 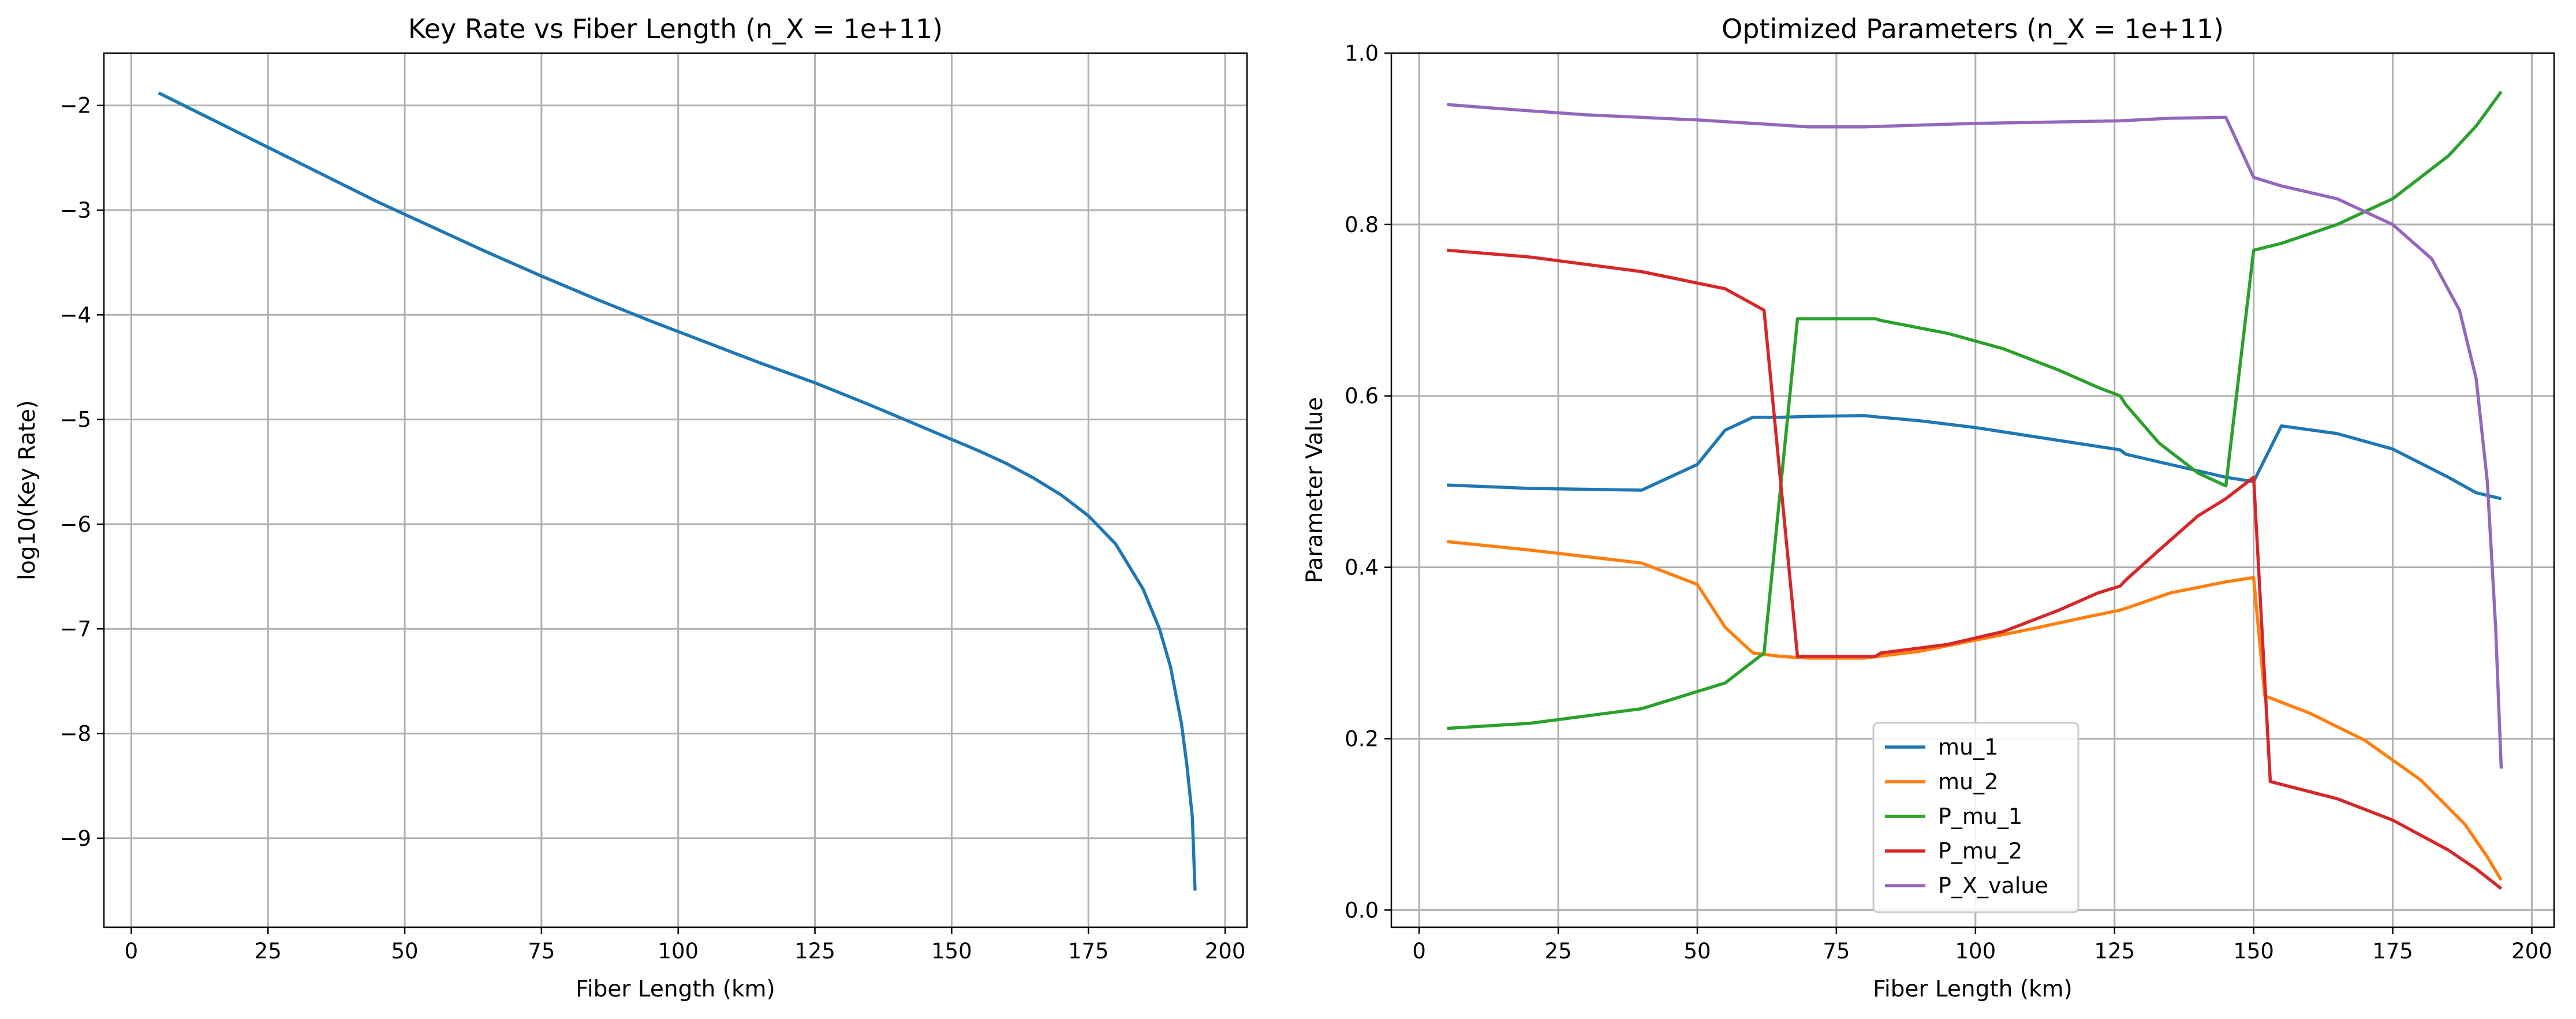 What do you see at coordinates (678, 952) in the screenshot?
I see `key-rate-x-tick-label: 100` at bounding box center [678, 952].